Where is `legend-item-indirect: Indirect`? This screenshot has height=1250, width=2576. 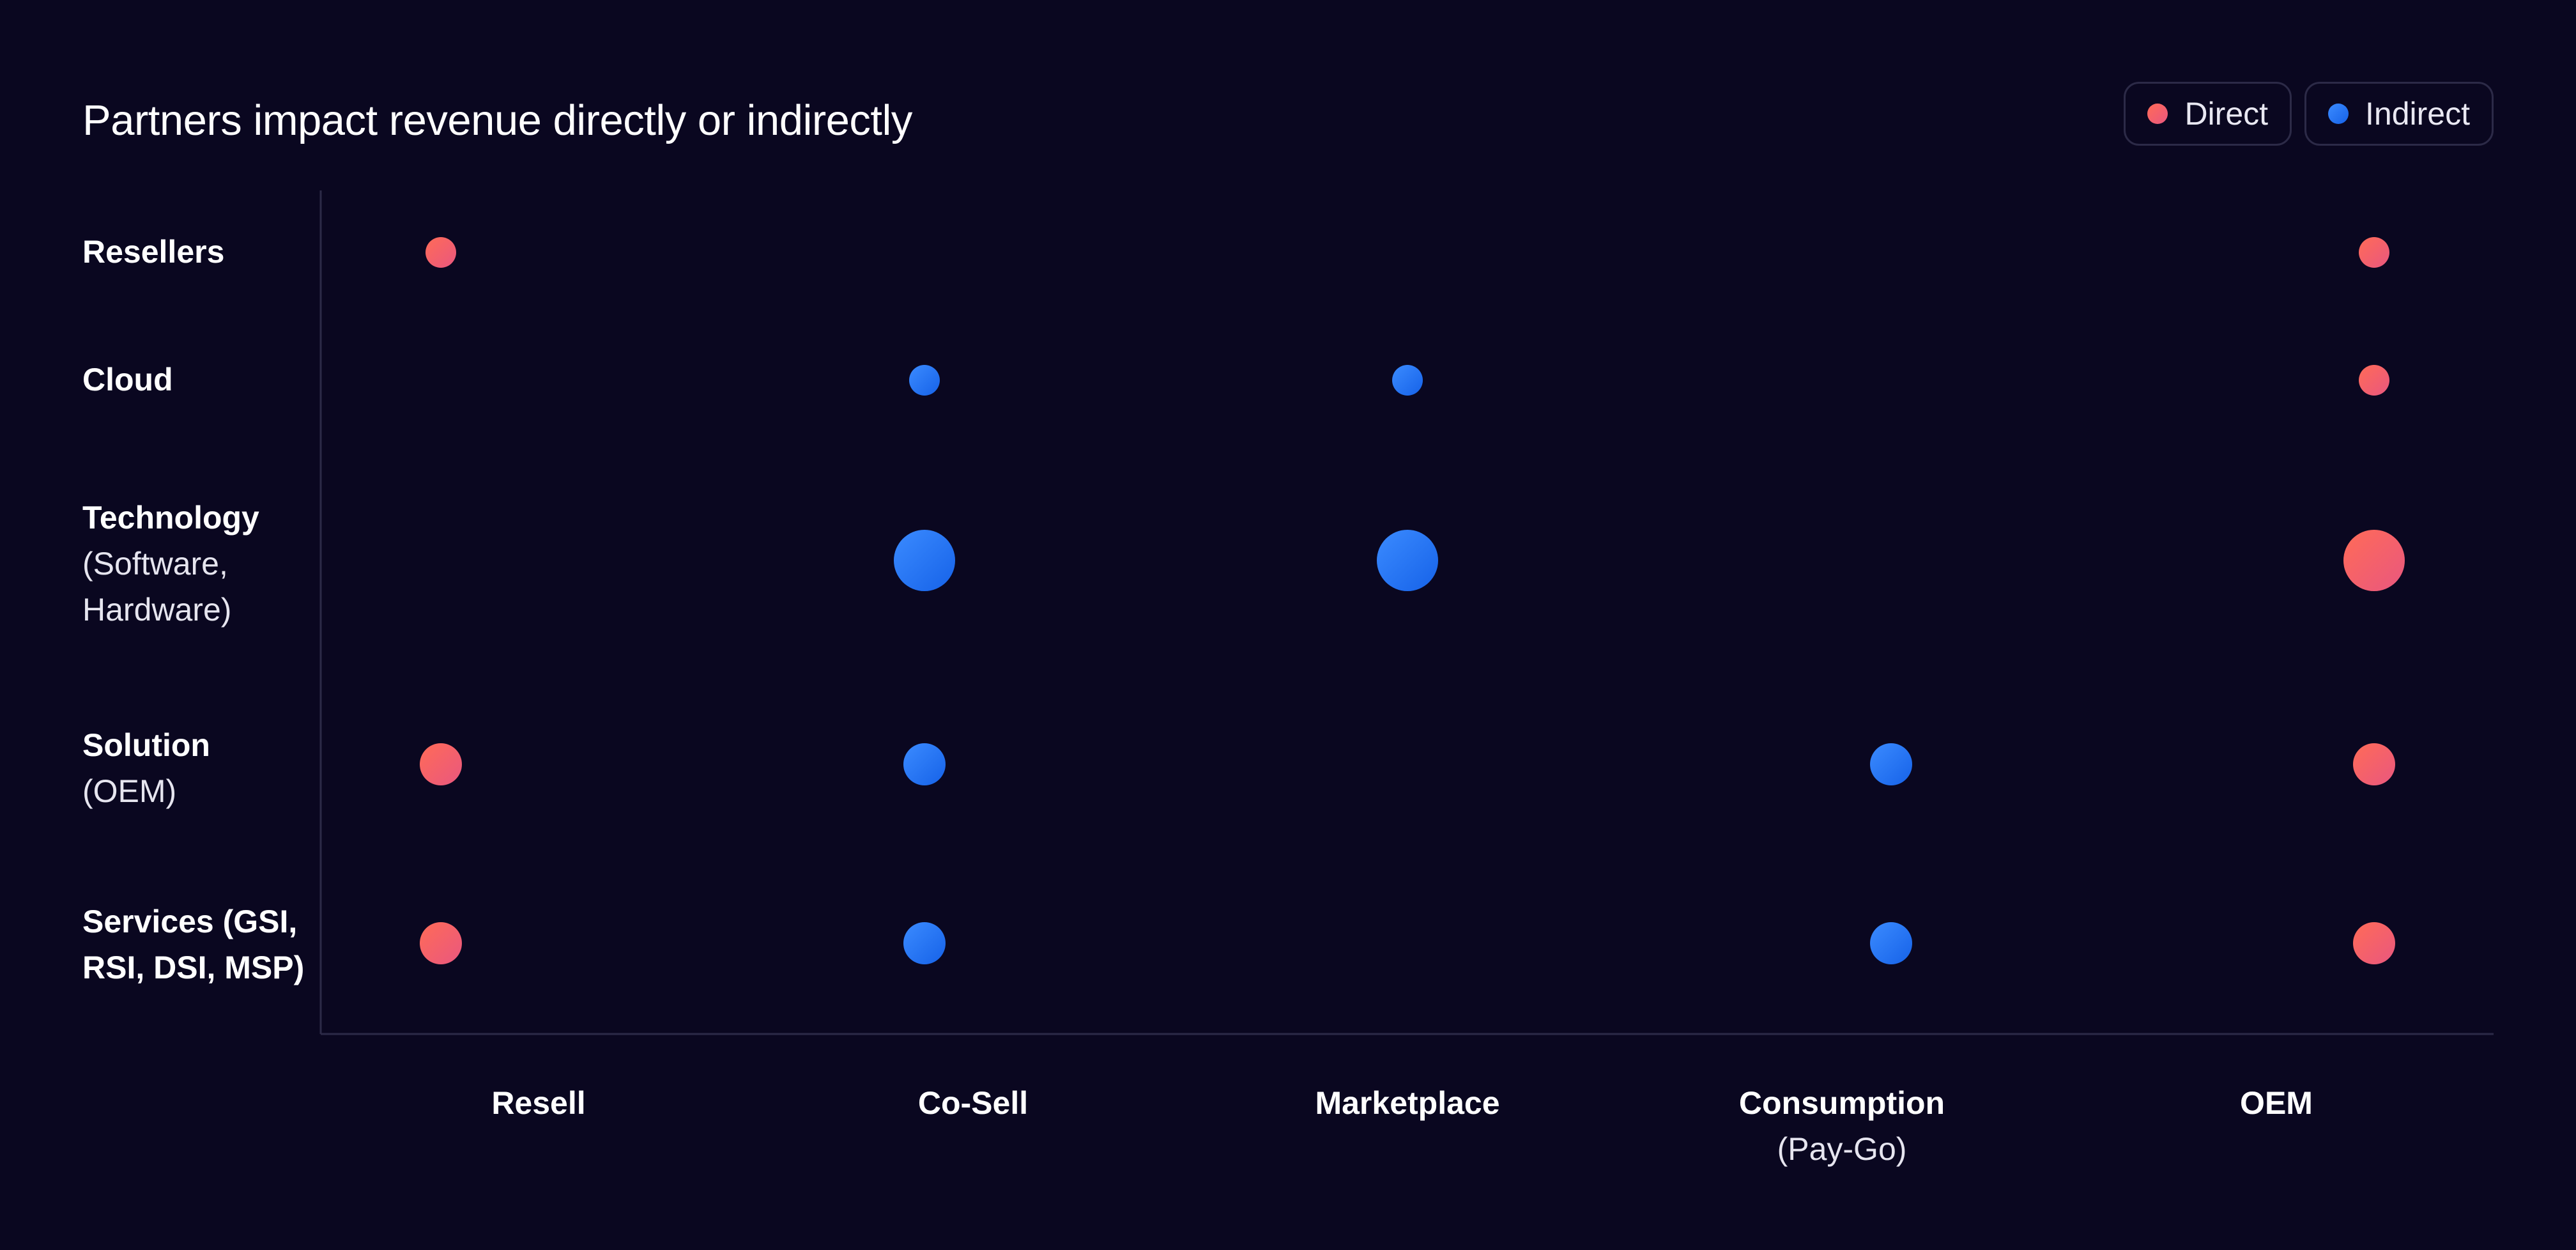 legend-item-indirect: Indirect is located at coordinates (2399, 114).